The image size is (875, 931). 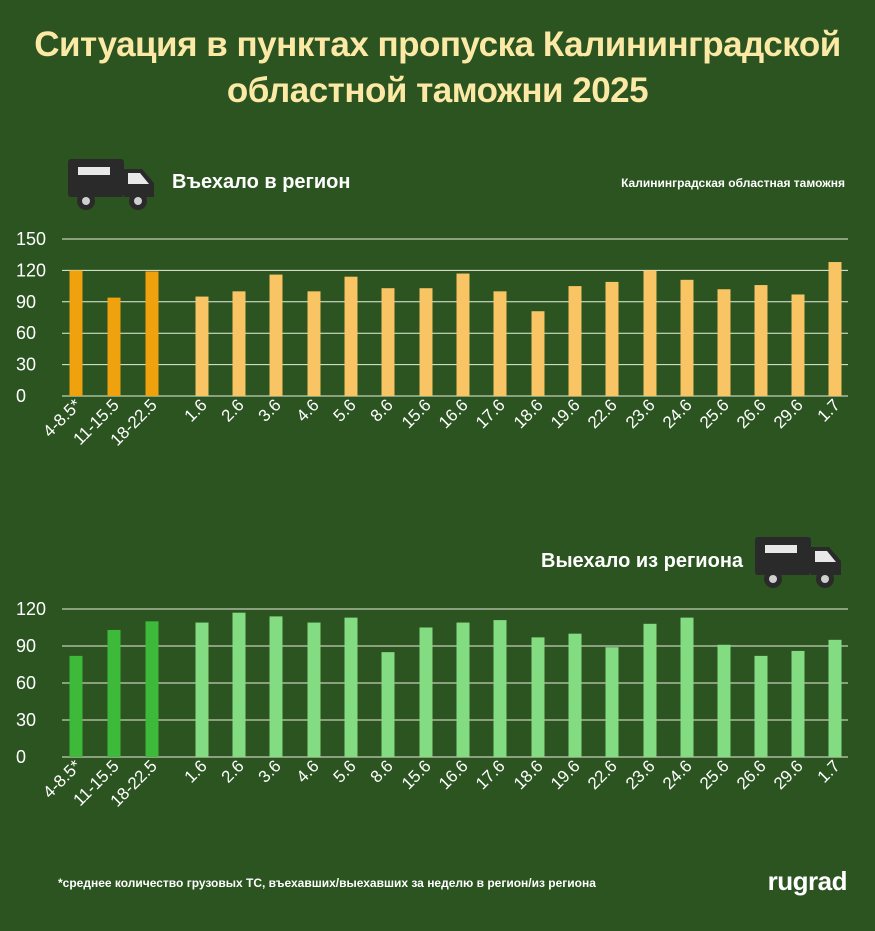 I want to click on x-tick-label: 8.6, so click(x=382, y=771).